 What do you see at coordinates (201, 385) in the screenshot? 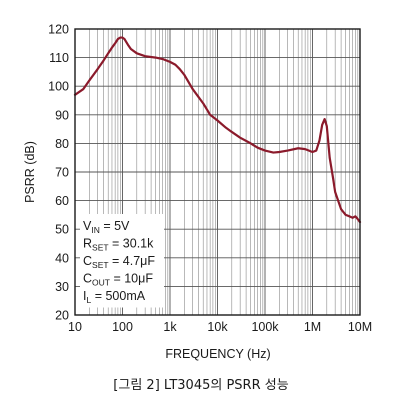
I see `figure-caption: [그림 2] LT3045의 PSRR 성능` at bounding box center [201, 385].